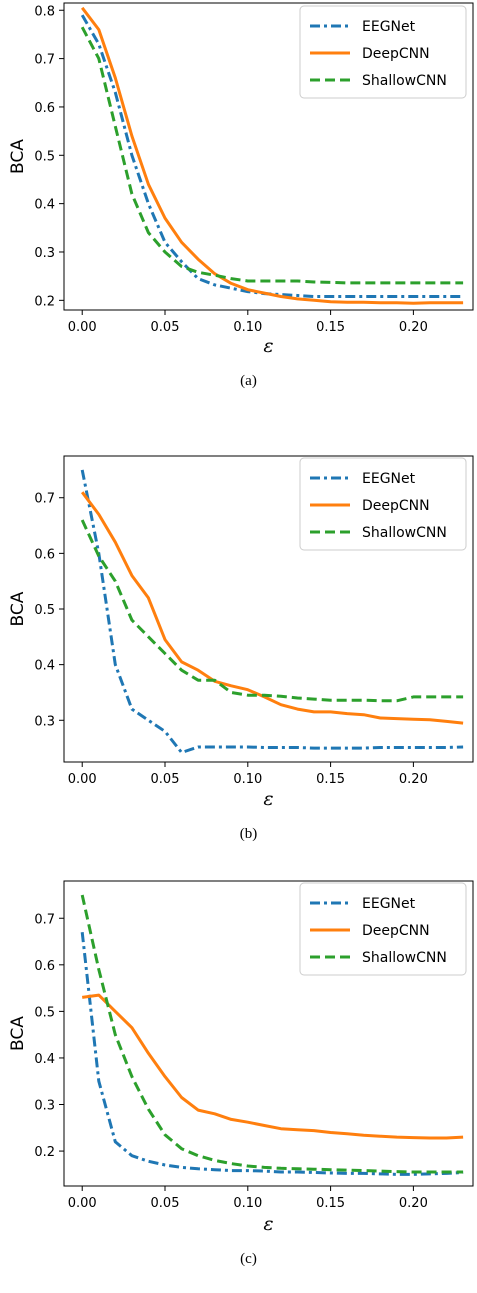 The width and height of the screenshot is (477, 1293). What do you see at coordinates (248, 1259) in the screenshot?
I see `panel-caption: (c)` at bounding box center [248, 1259].